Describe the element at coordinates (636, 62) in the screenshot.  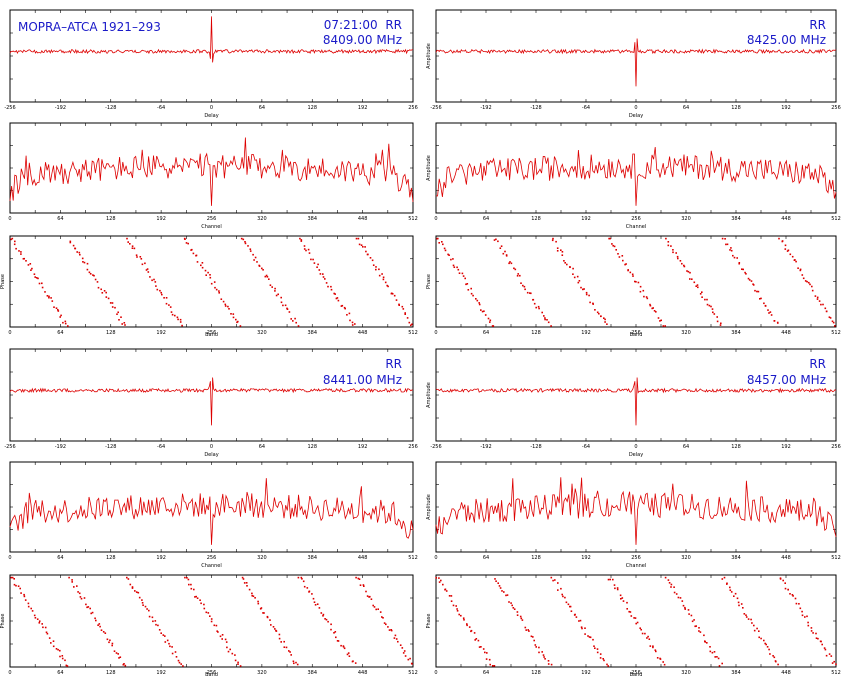
I see `panel-4-series-line` at that location.